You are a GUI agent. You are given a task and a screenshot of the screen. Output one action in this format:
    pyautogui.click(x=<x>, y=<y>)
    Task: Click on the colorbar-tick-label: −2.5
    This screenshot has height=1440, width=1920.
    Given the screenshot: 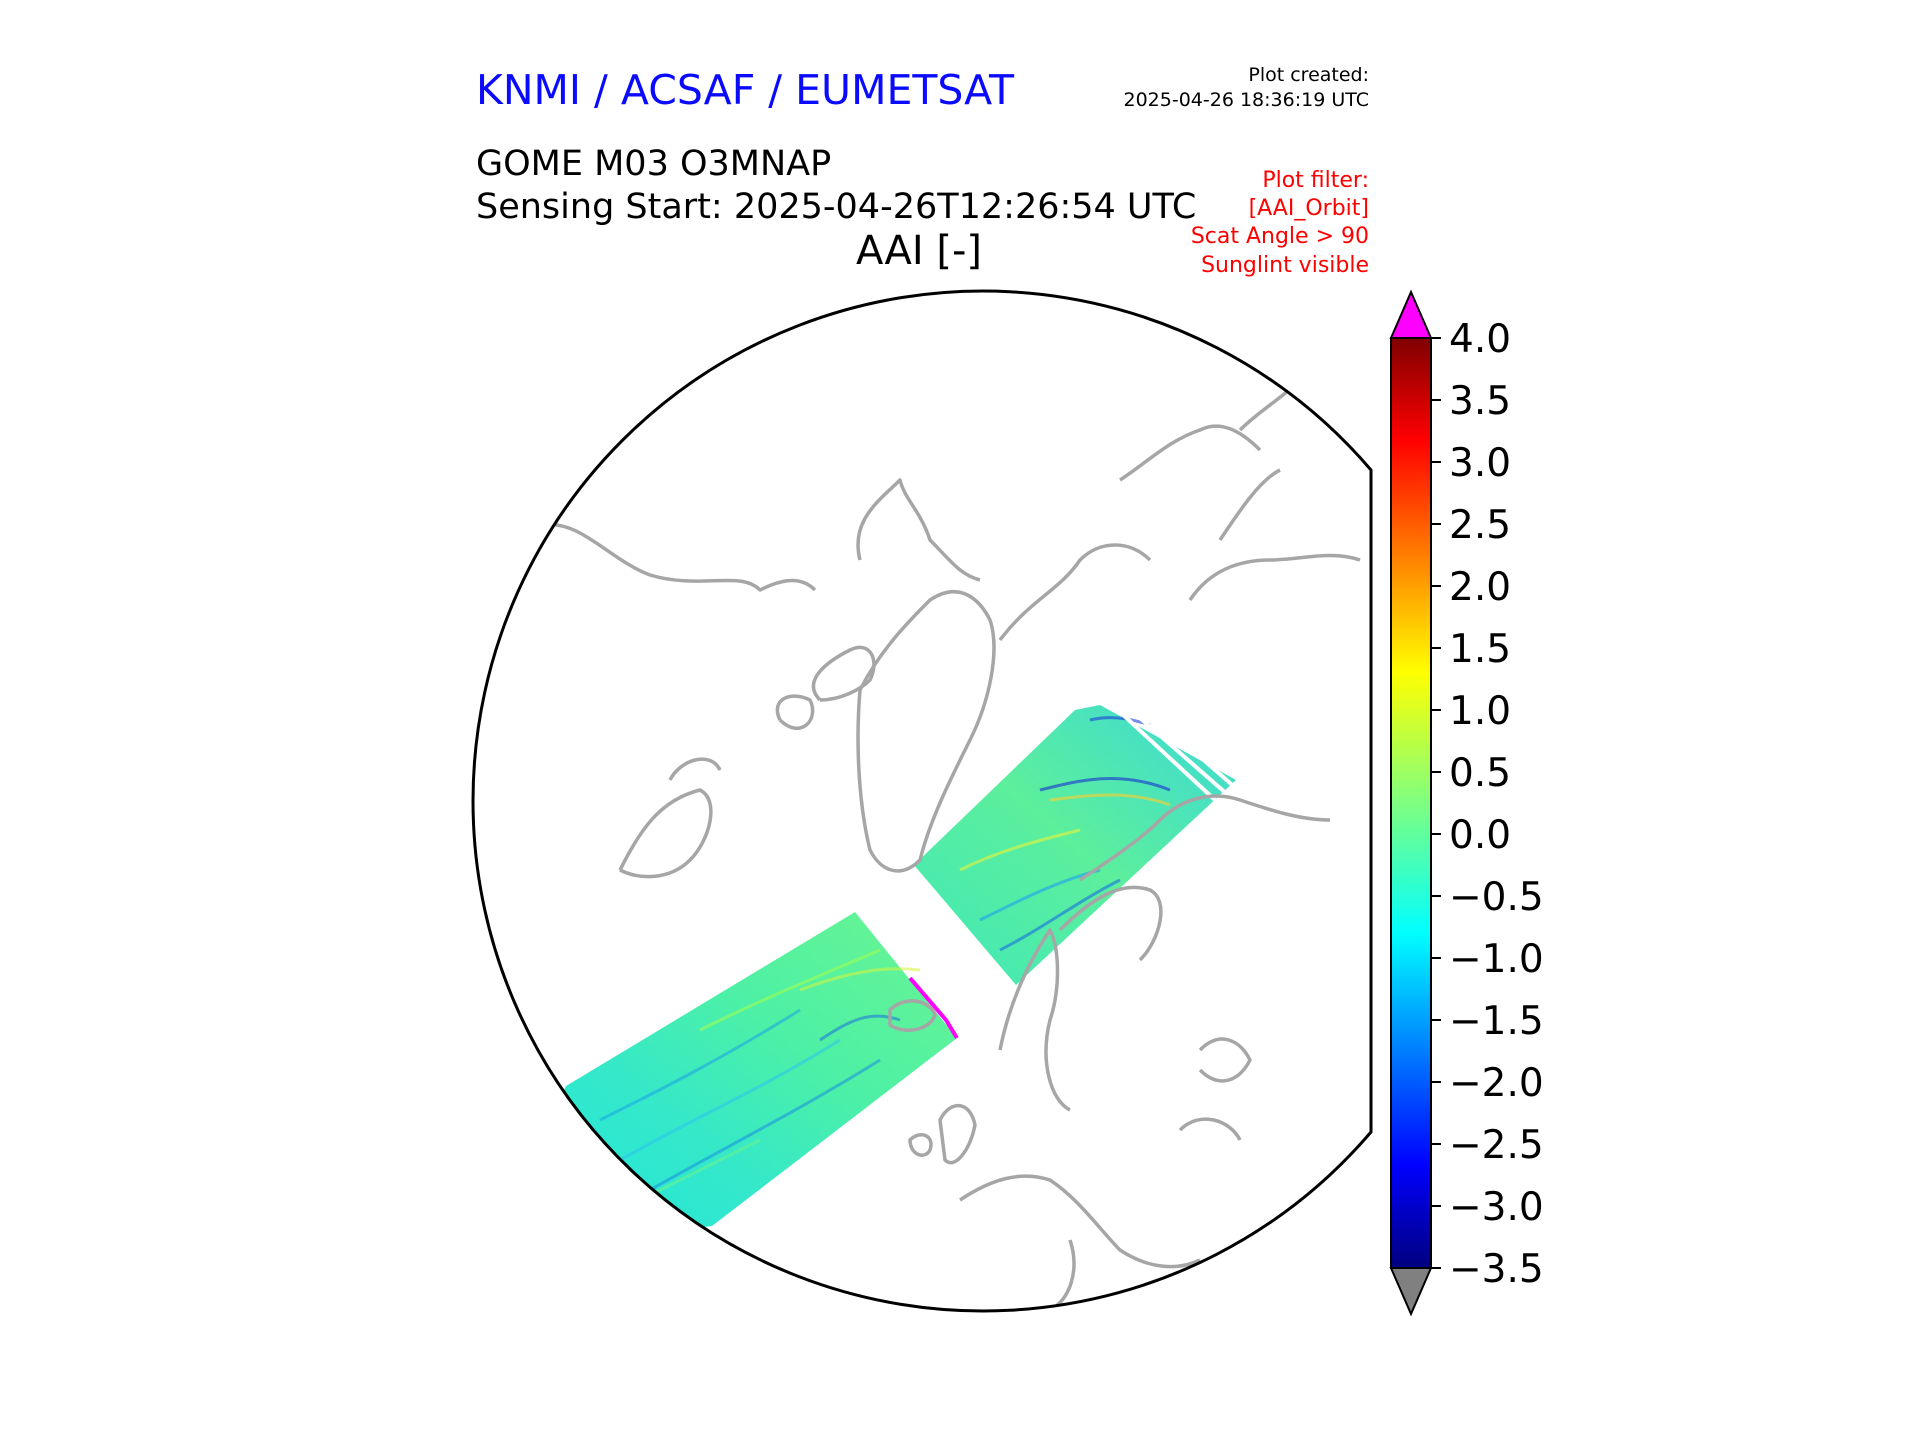 What is the action you would take?
    pyautogui.click(x=1496, y=1145)
    